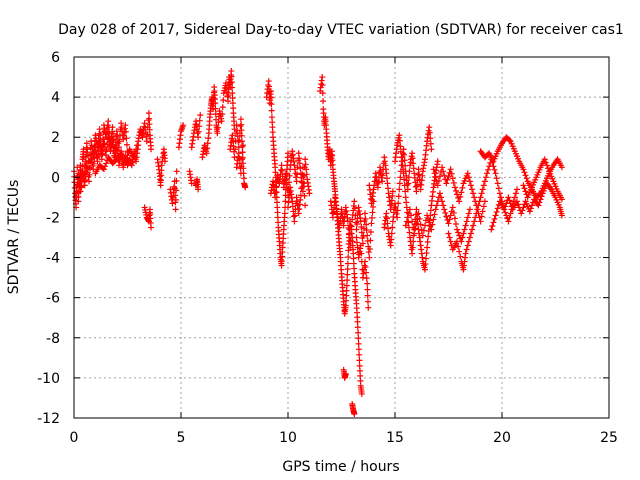  I want to click on y-tick-label: 4, so click(55, 98).